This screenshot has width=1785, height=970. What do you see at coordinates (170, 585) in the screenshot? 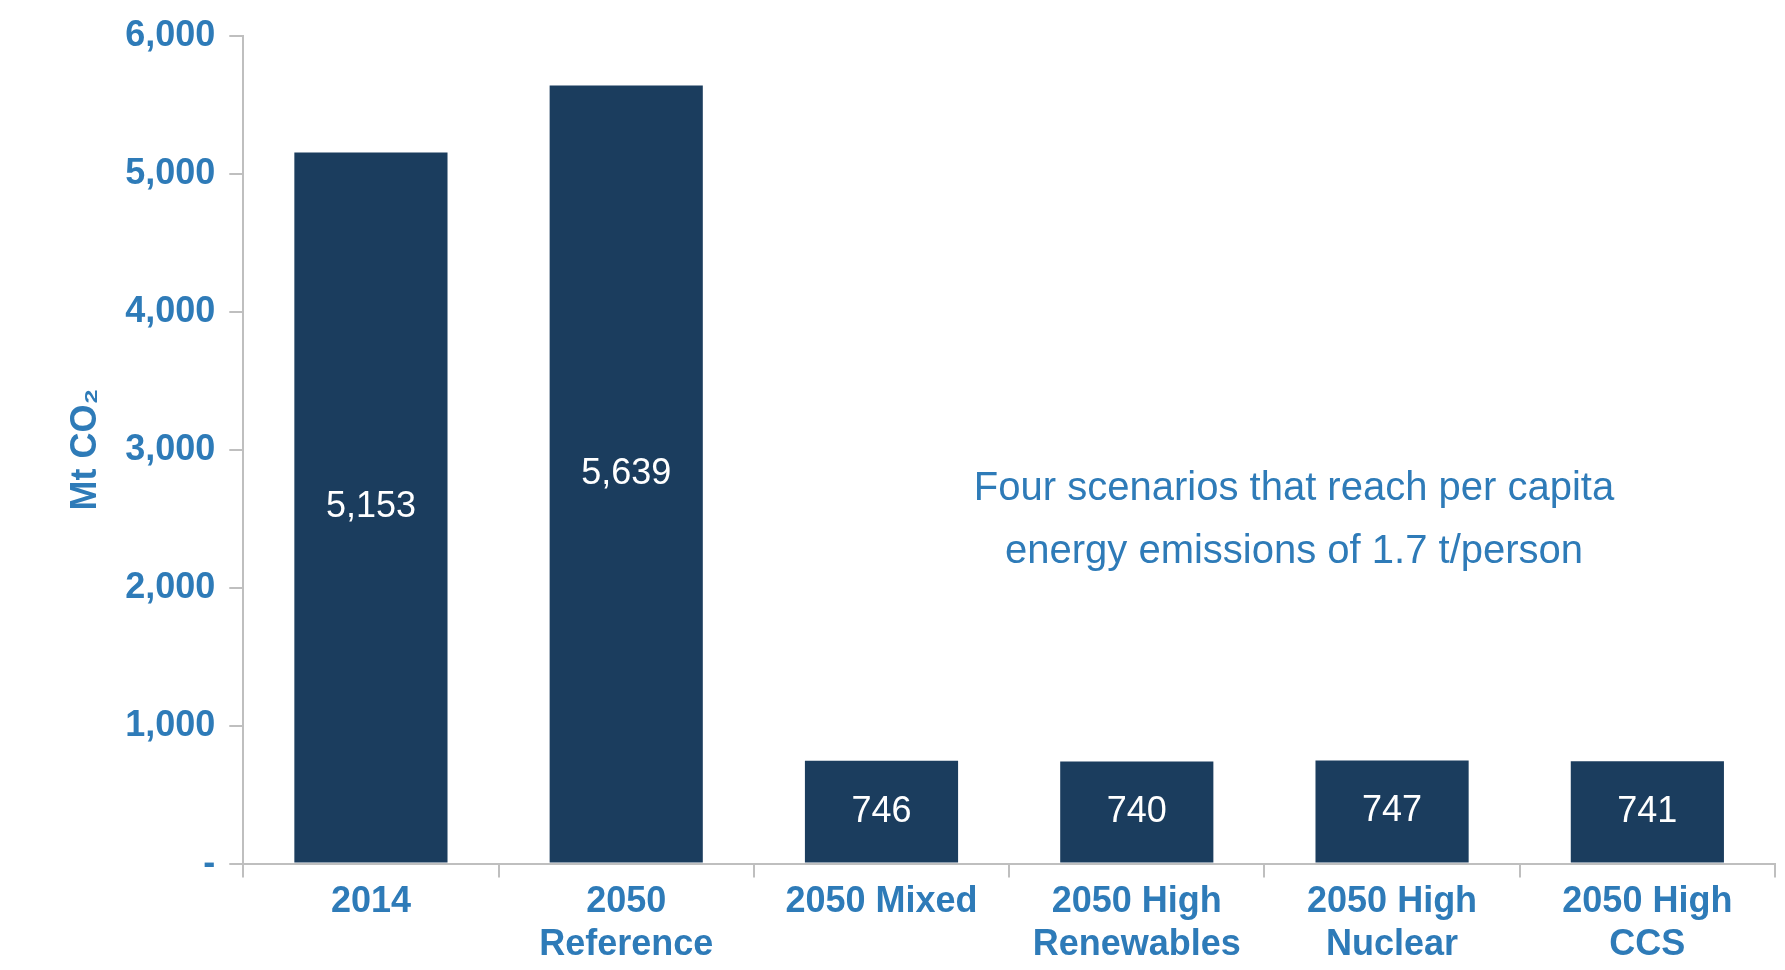
I see `y-tick-label: 2,000` at bounding box center [170, 585].